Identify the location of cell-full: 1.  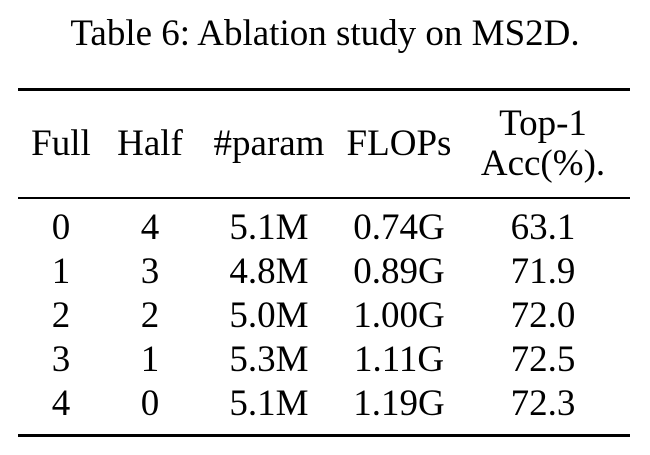
(61, 271).